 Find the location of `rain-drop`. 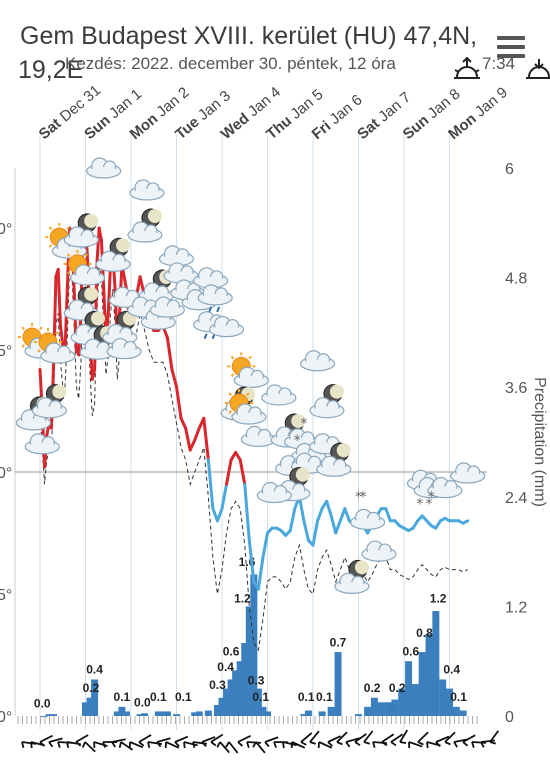

rain-drop is located at coordinates (205, 336).